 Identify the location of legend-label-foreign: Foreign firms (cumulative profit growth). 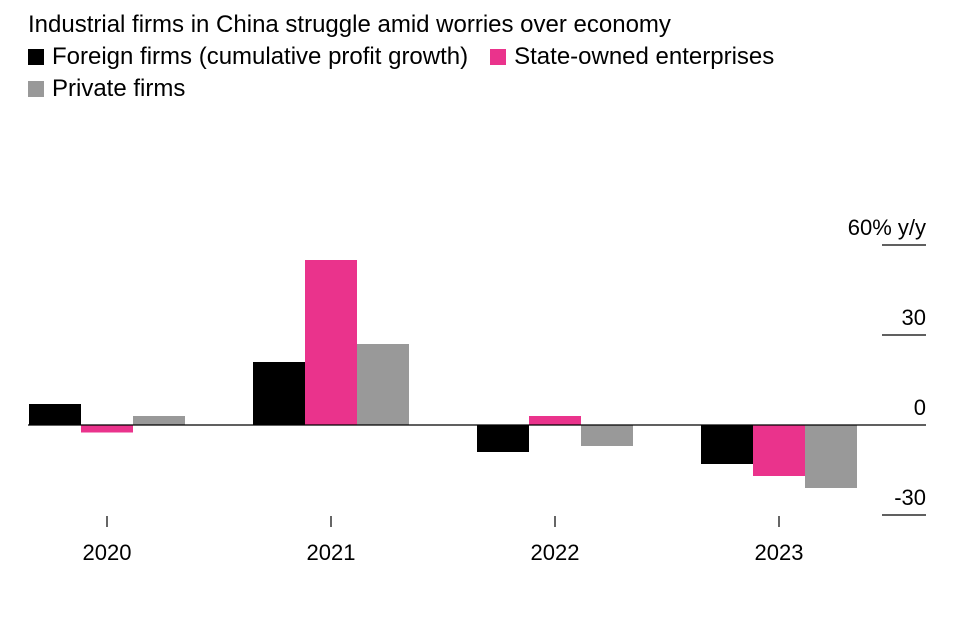
(260, 56).